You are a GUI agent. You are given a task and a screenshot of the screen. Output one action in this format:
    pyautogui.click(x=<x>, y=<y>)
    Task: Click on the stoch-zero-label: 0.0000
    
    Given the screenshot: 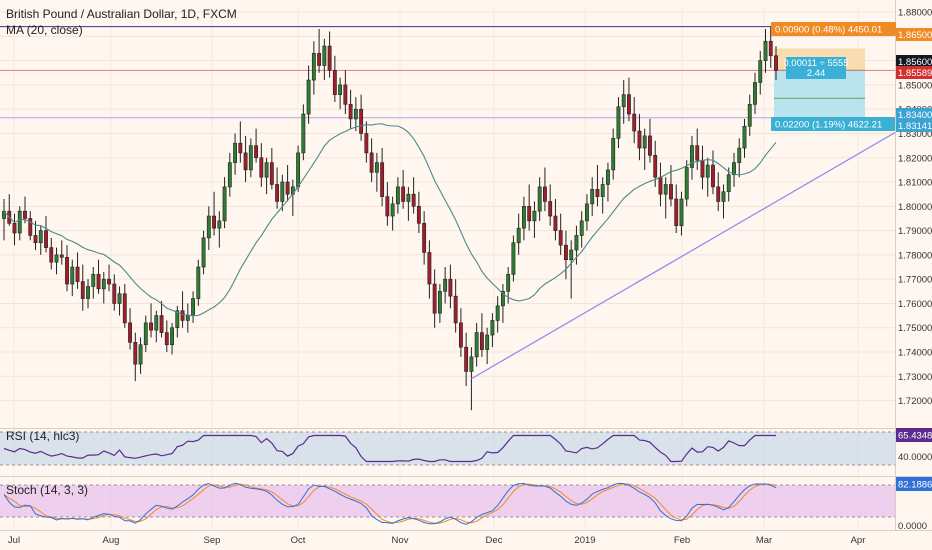 What is the action you would take?
    pyautogui.click(x=912, y=526)
    